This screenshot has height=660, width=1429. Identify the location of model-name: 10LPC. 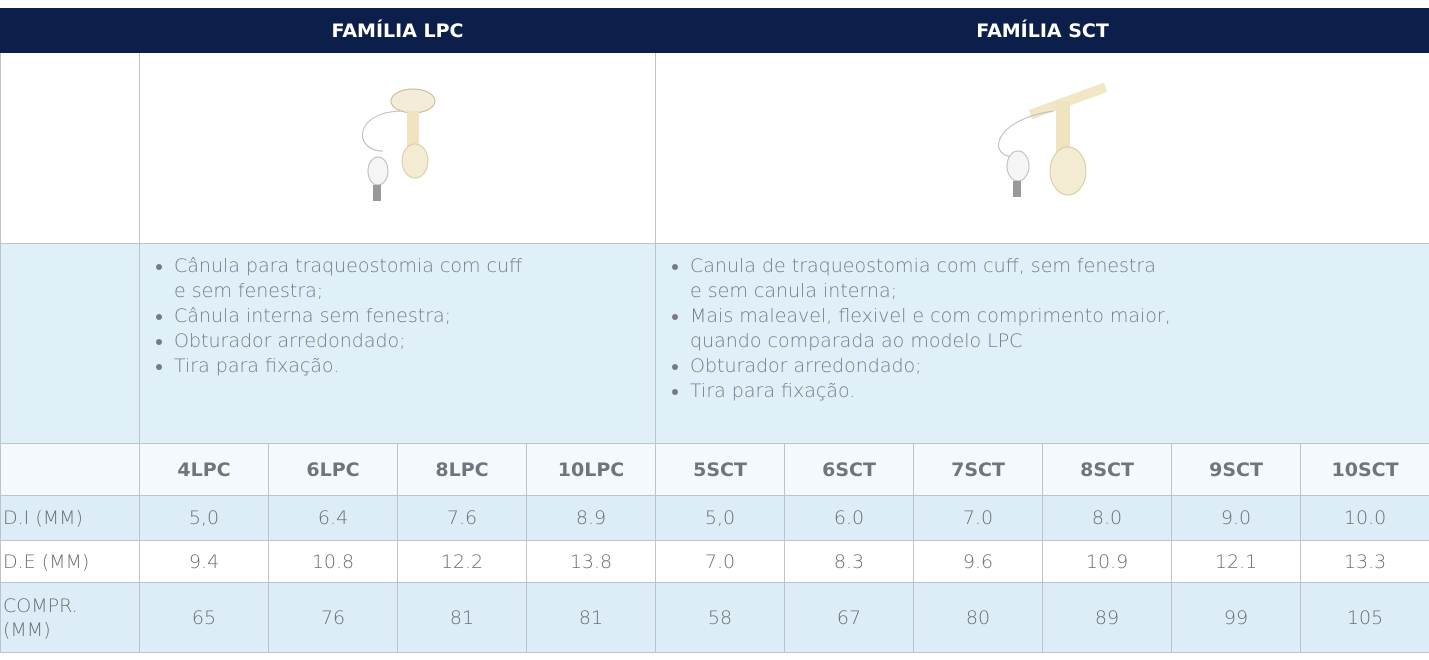
(591, 470).